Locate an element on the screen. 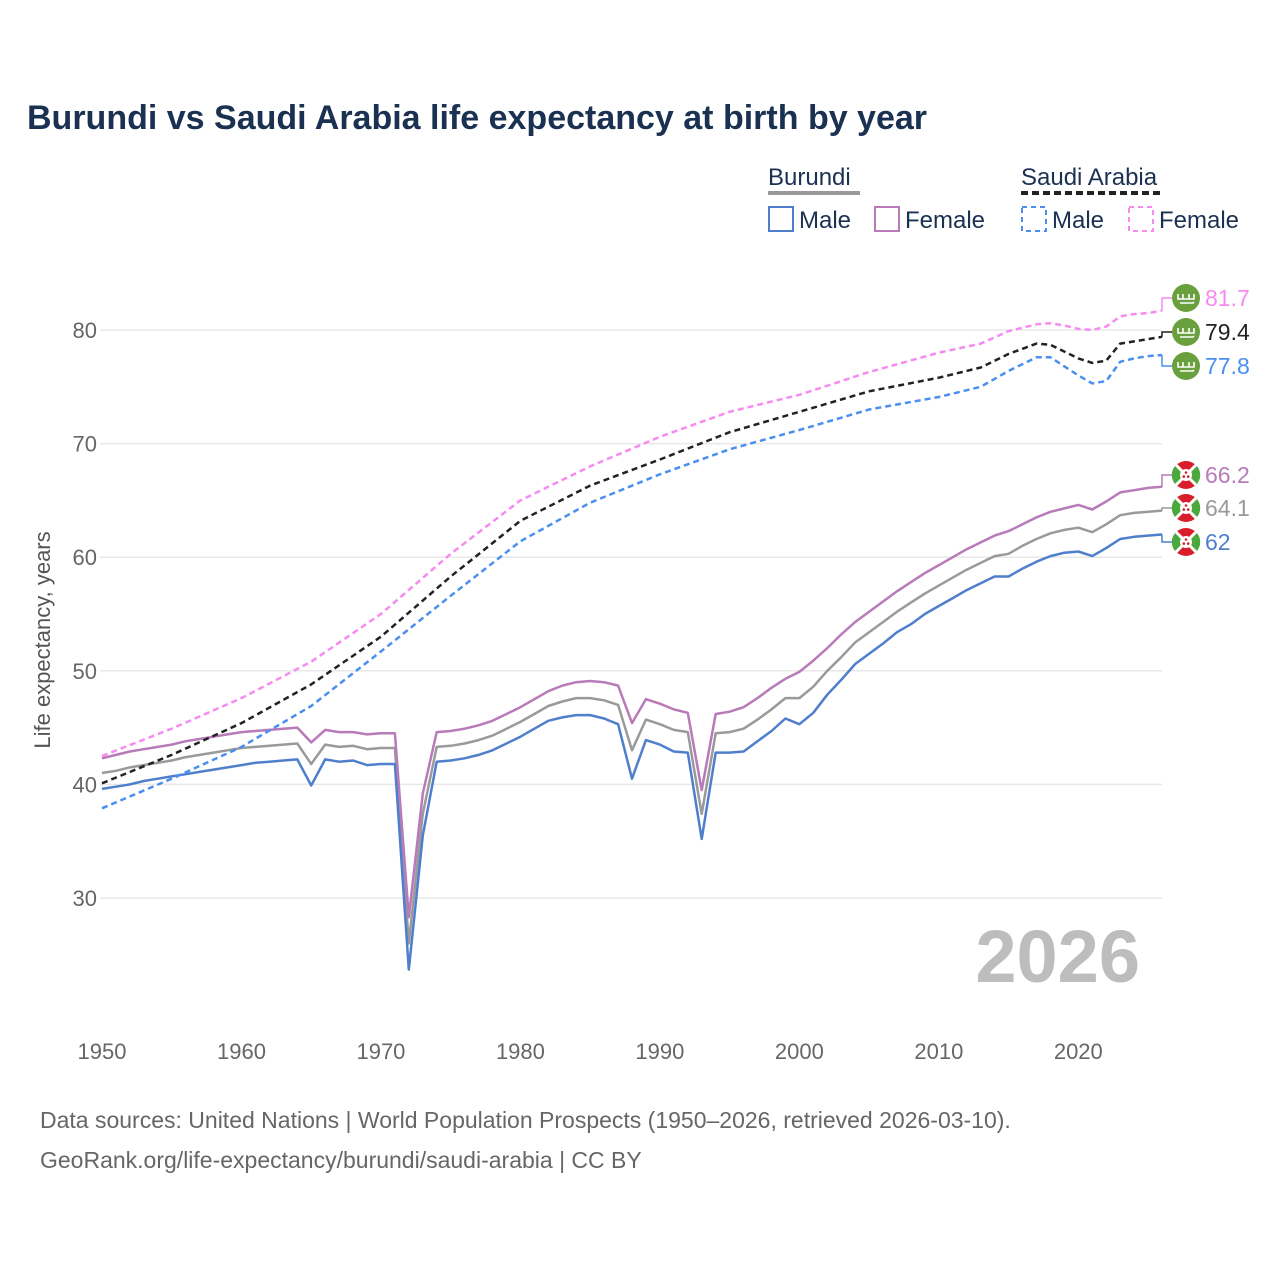 The image size is (1280, 1280). end-labels: 64.1 62 66.2 79.4 77.8 81.7 is located at coordinates (1205, 420).